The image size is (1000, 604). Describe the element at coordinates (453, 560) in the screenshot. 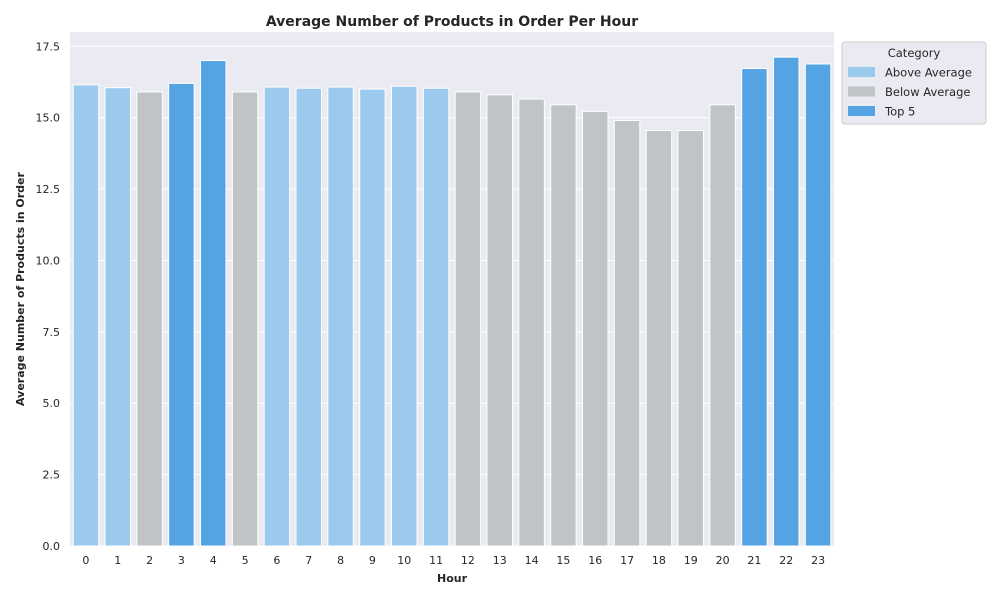

I see `x-axis-ticks: 0 1 2 3 4 5 6 7 8 9 10 11 12 13 14 15 16 17 18 19 20 21 22 23` at that location.